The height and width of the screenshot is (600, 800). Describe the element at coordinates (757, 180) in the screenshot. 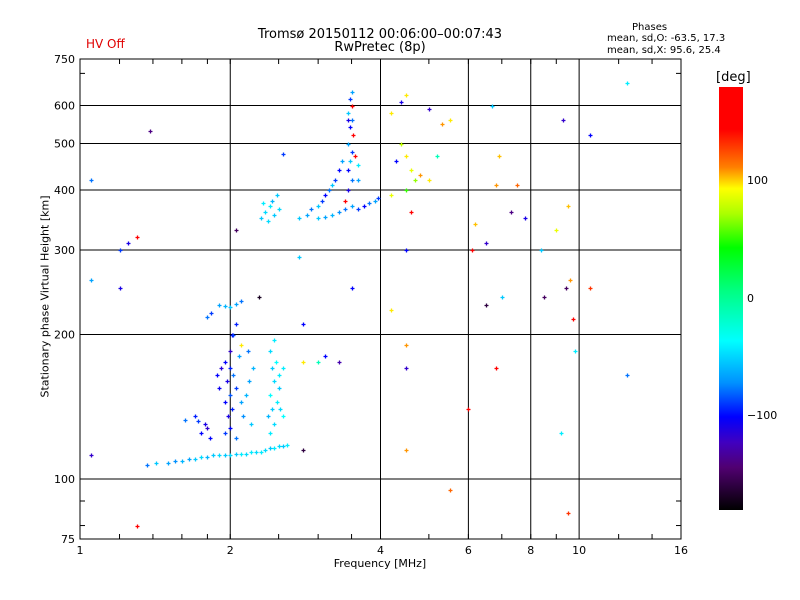

I see `colorbar-tick-label: 100` at that location.